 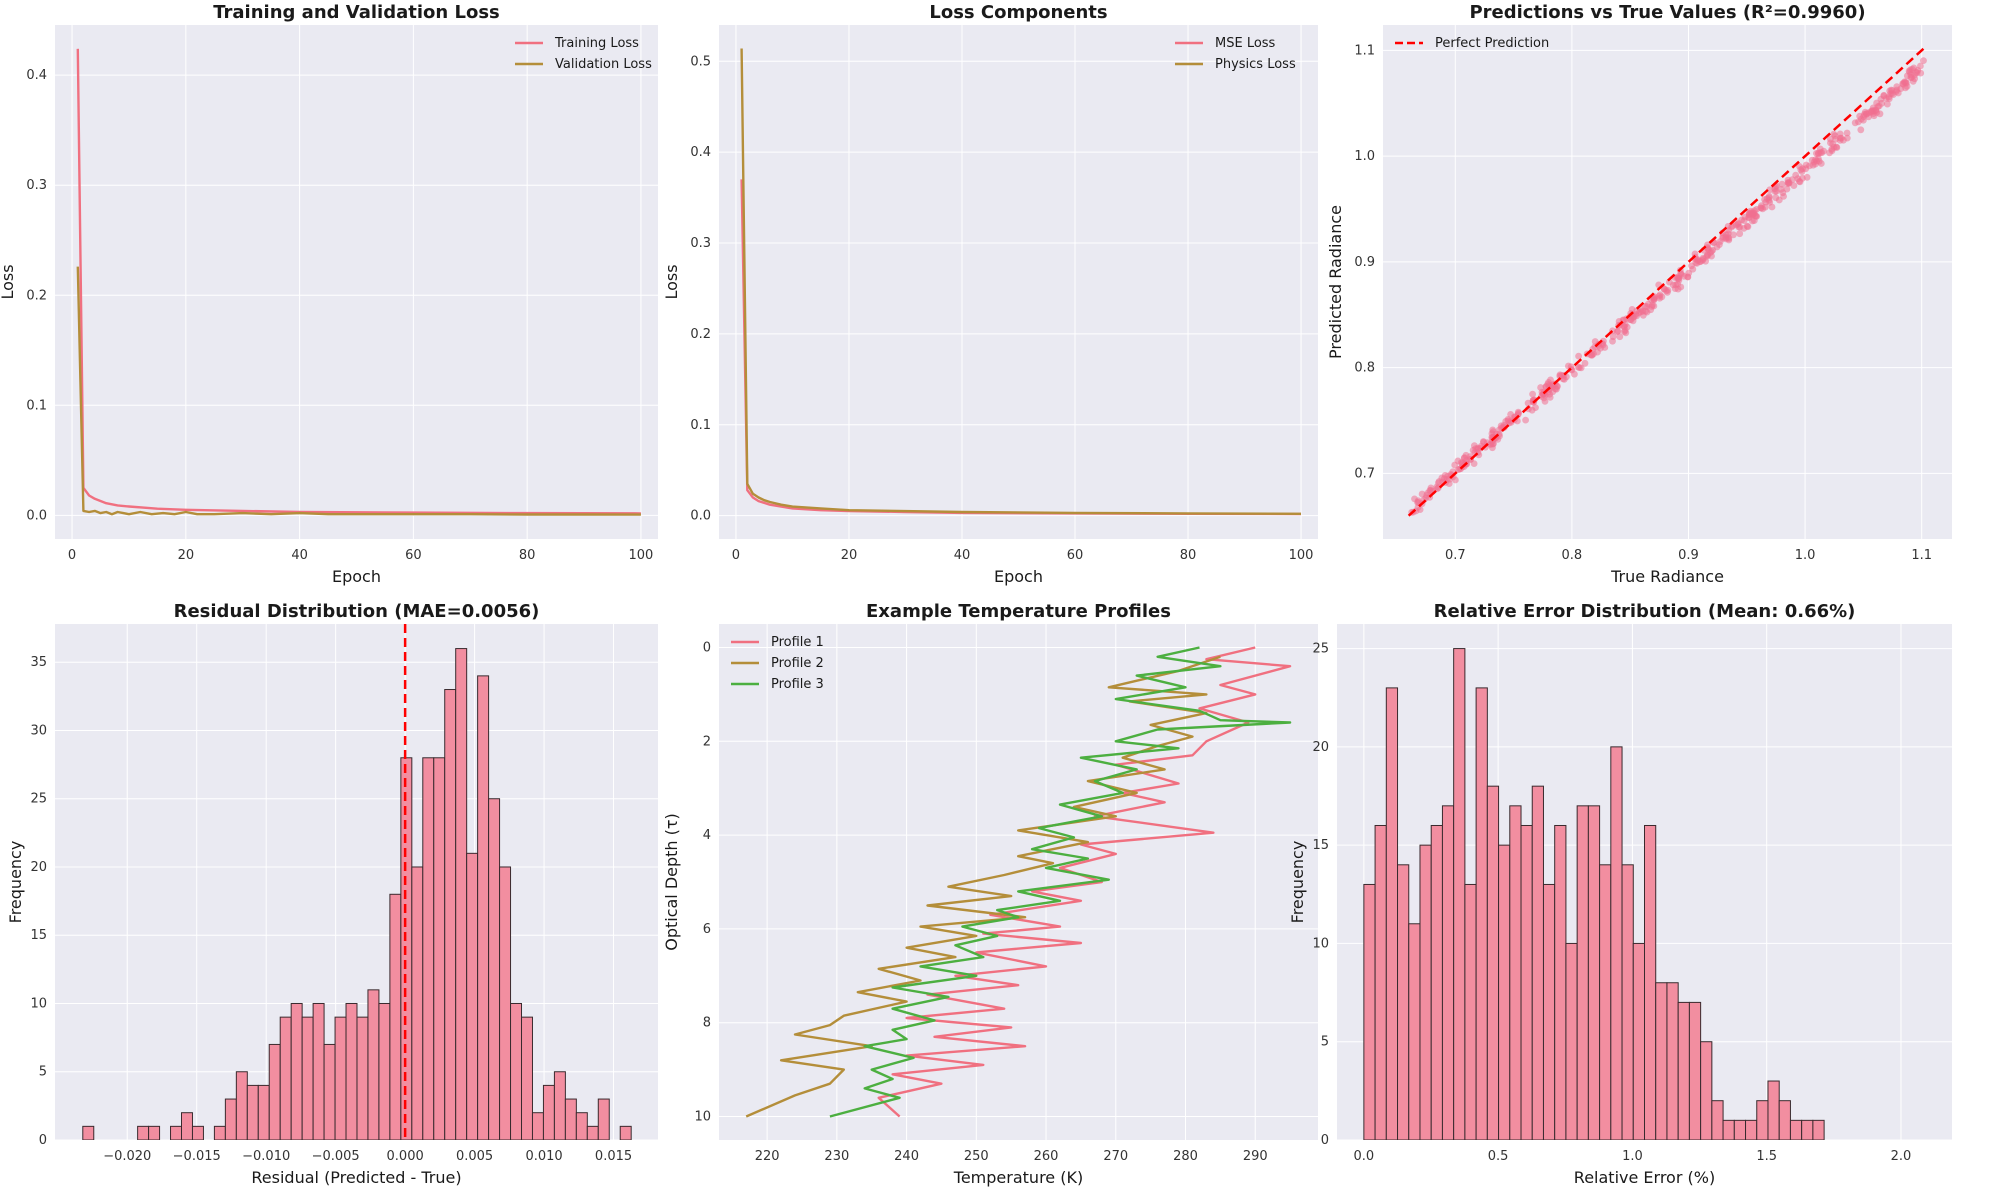 I want to click on y-tick-label: 0.1, so click(x=36, y=405).